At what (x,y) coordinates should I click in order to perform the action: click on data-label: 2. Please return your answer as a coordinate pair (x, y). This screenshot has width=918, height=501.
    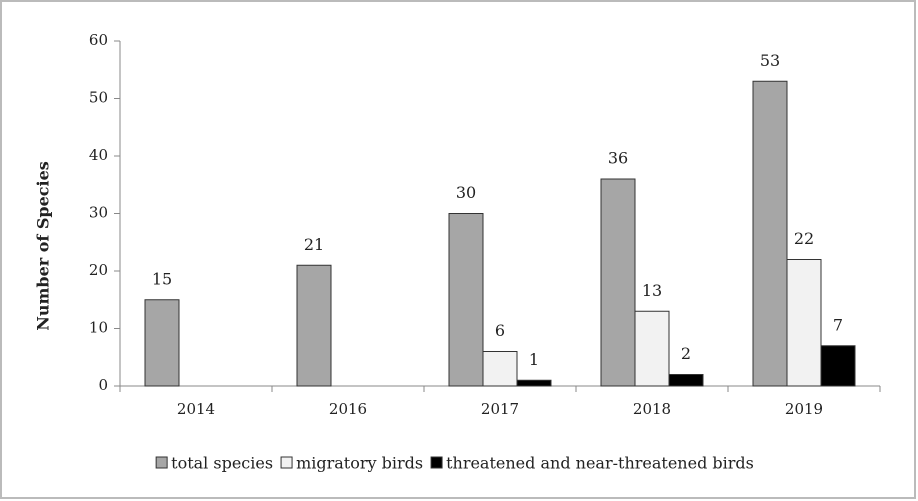
    Looking at the image, I should click on (686, 353).